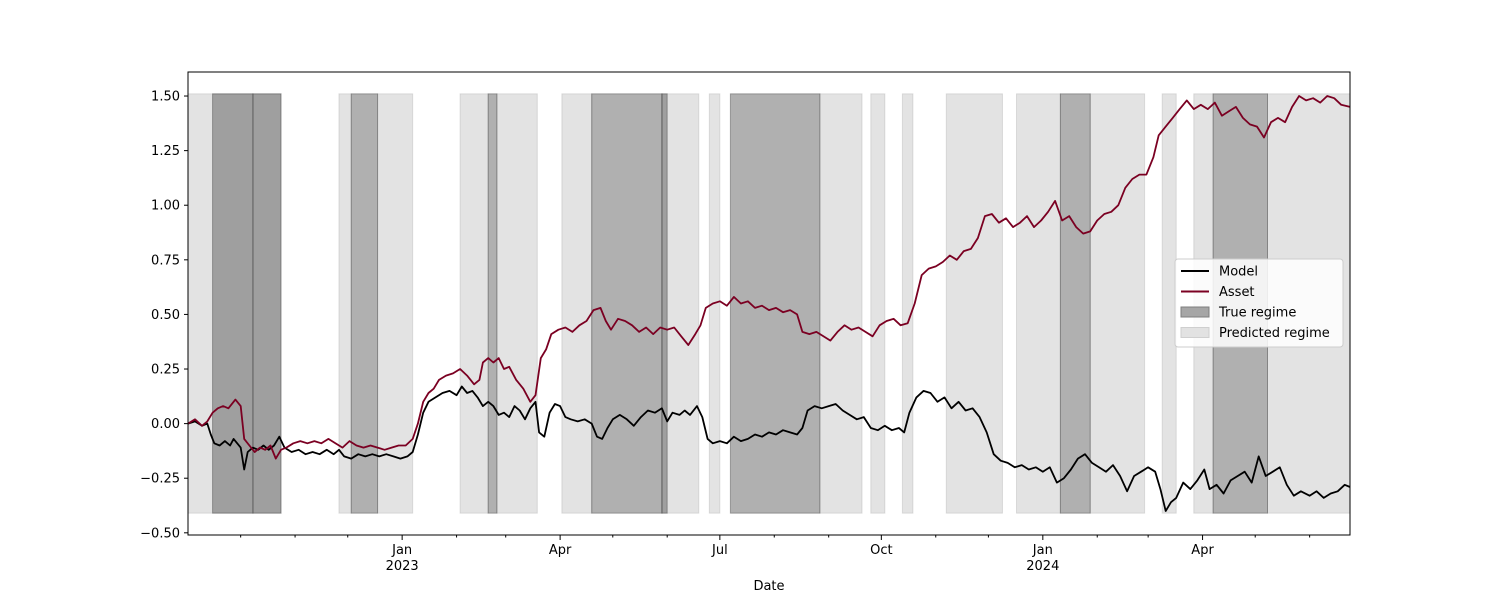 The height and width of the screenshot is (600, 1500). What do you see at coordinates (165, 151) in the screenshot?
I see `y-tick-label: 1.25` at bounding box center [165, 151].